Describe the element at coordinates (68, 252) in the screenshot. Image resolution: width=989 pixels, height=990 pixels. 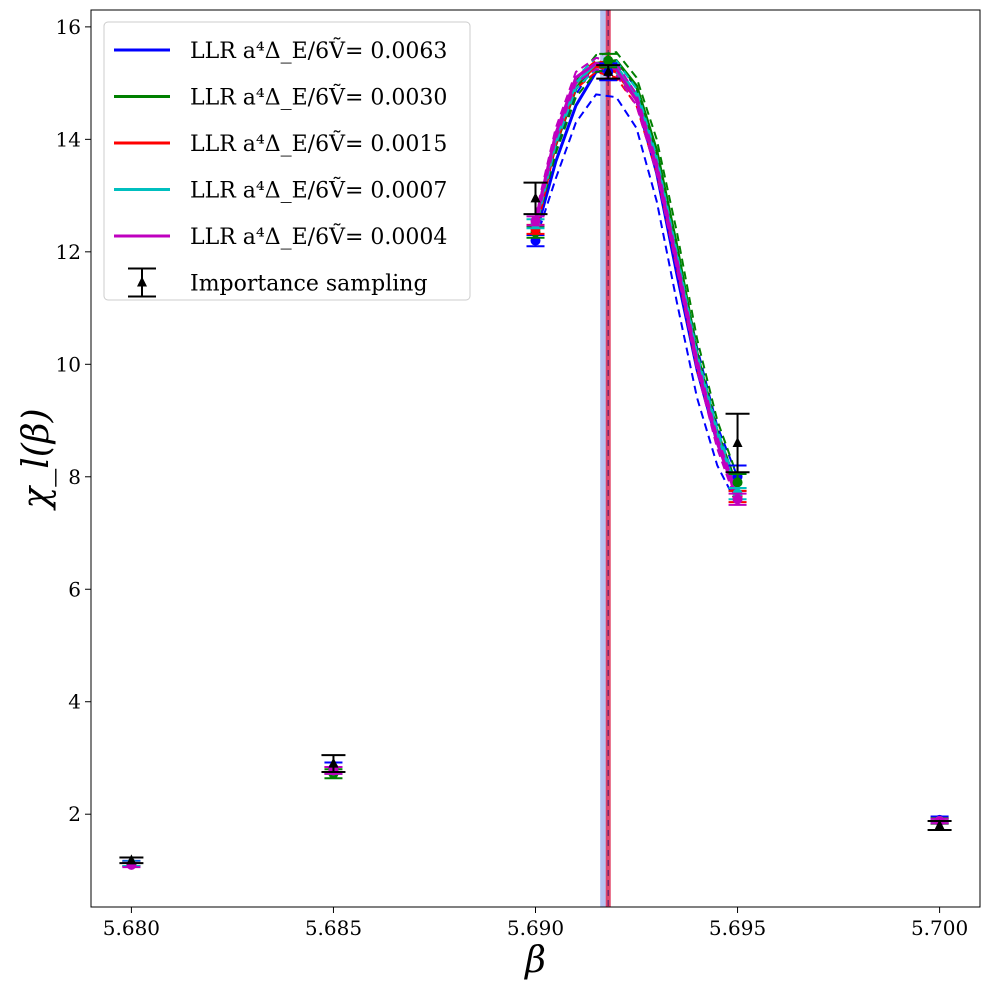
I see `y-tick-label: 12` at that location.